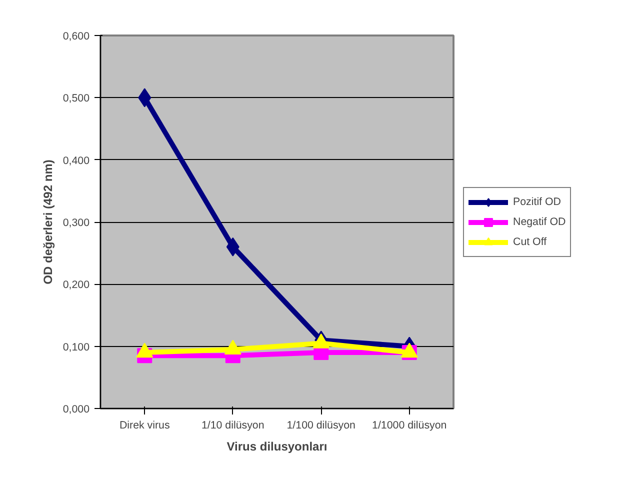 The height and width of the screenshot is (499, 617). Describe the element at coordinates (321, 426) in the screenshot. I see `x-tick-label: 1/100 dilüsyon` at that location.